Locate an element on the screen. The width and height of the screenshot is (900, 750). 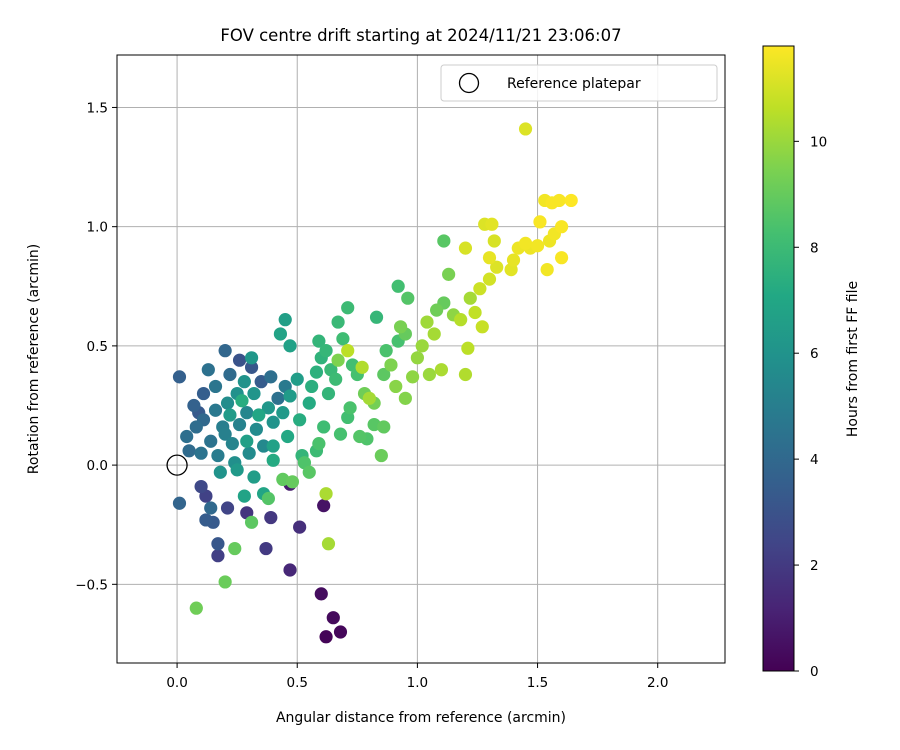
legend-box is located at coordinates (579, 83).